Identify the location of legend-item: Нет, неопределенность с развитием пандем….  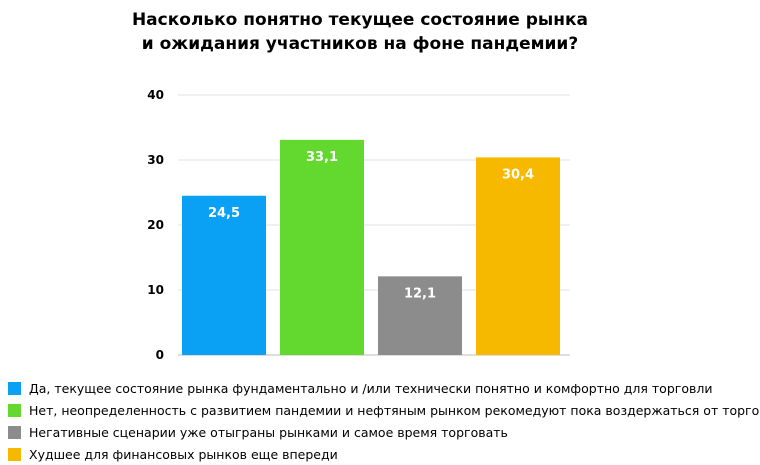
(384, 410).